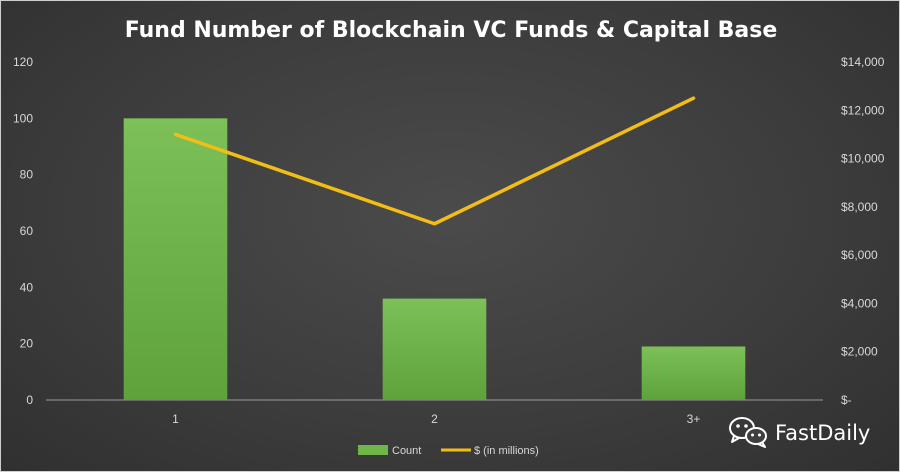 The image size is (900, 473). I want to click on left-tick-label: 20, so click(27, 344).